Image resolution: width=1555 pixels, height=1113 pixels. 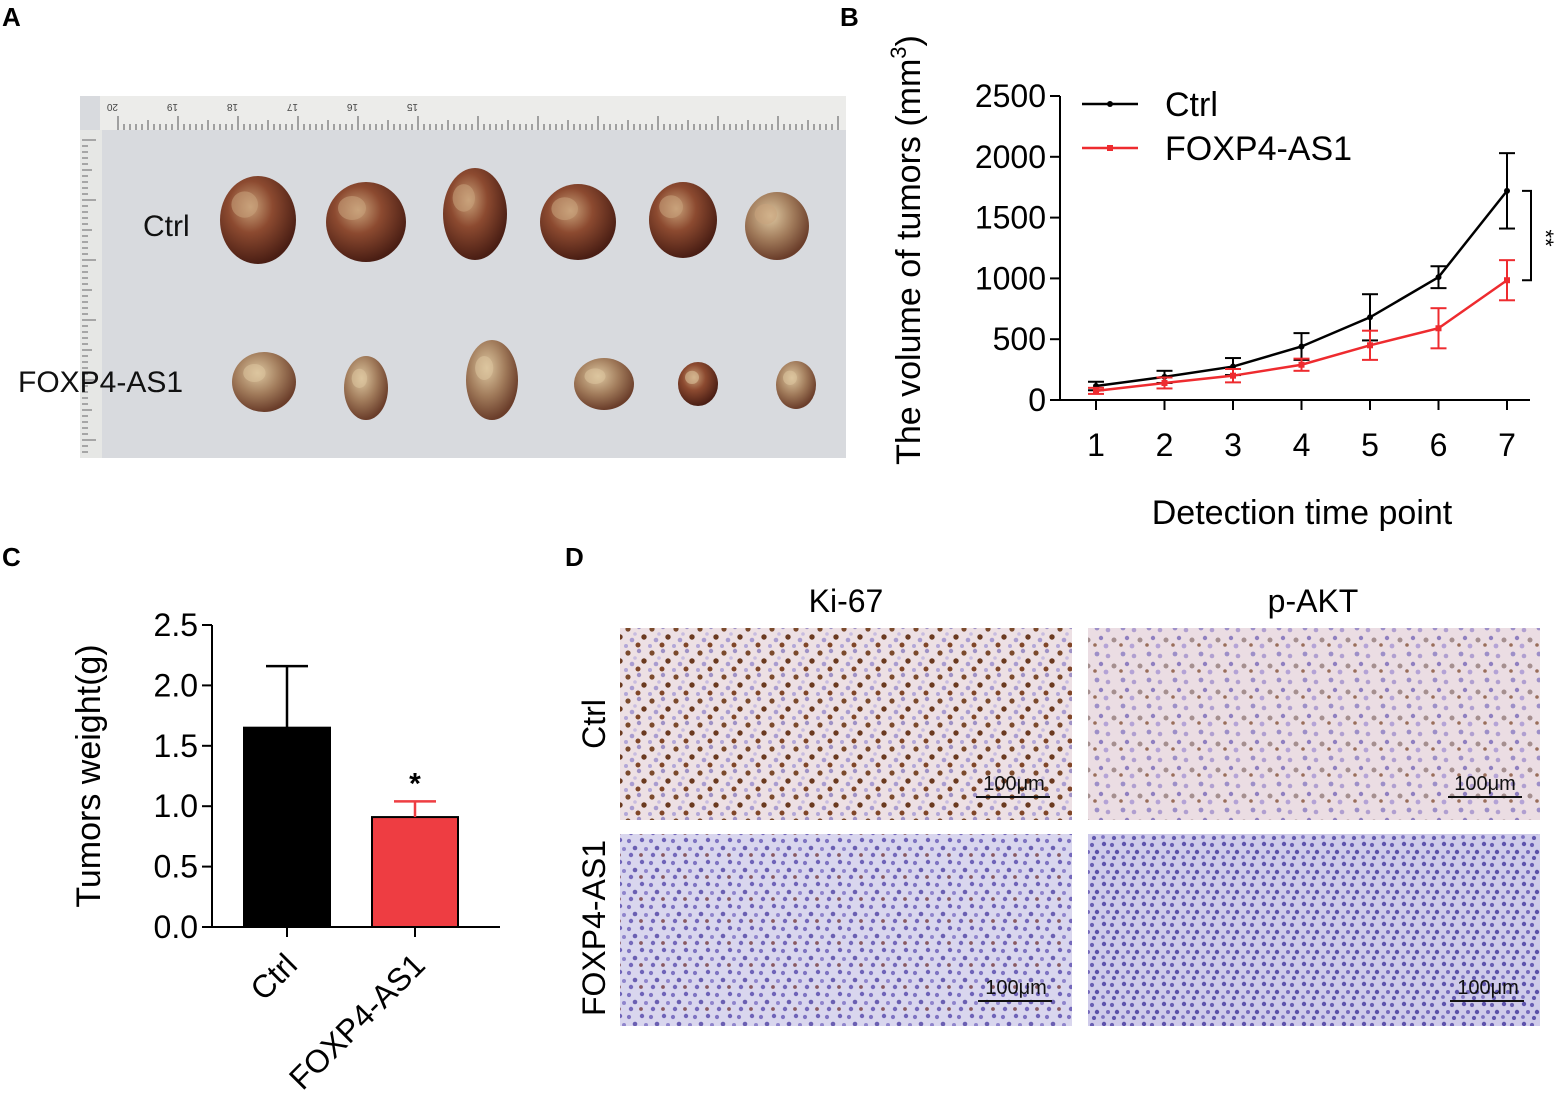 What do you see at coordinates (1313, 601) in the screenshot?
I see `column-label-pakt: p-AKT` at bounding box center [1313, 601].